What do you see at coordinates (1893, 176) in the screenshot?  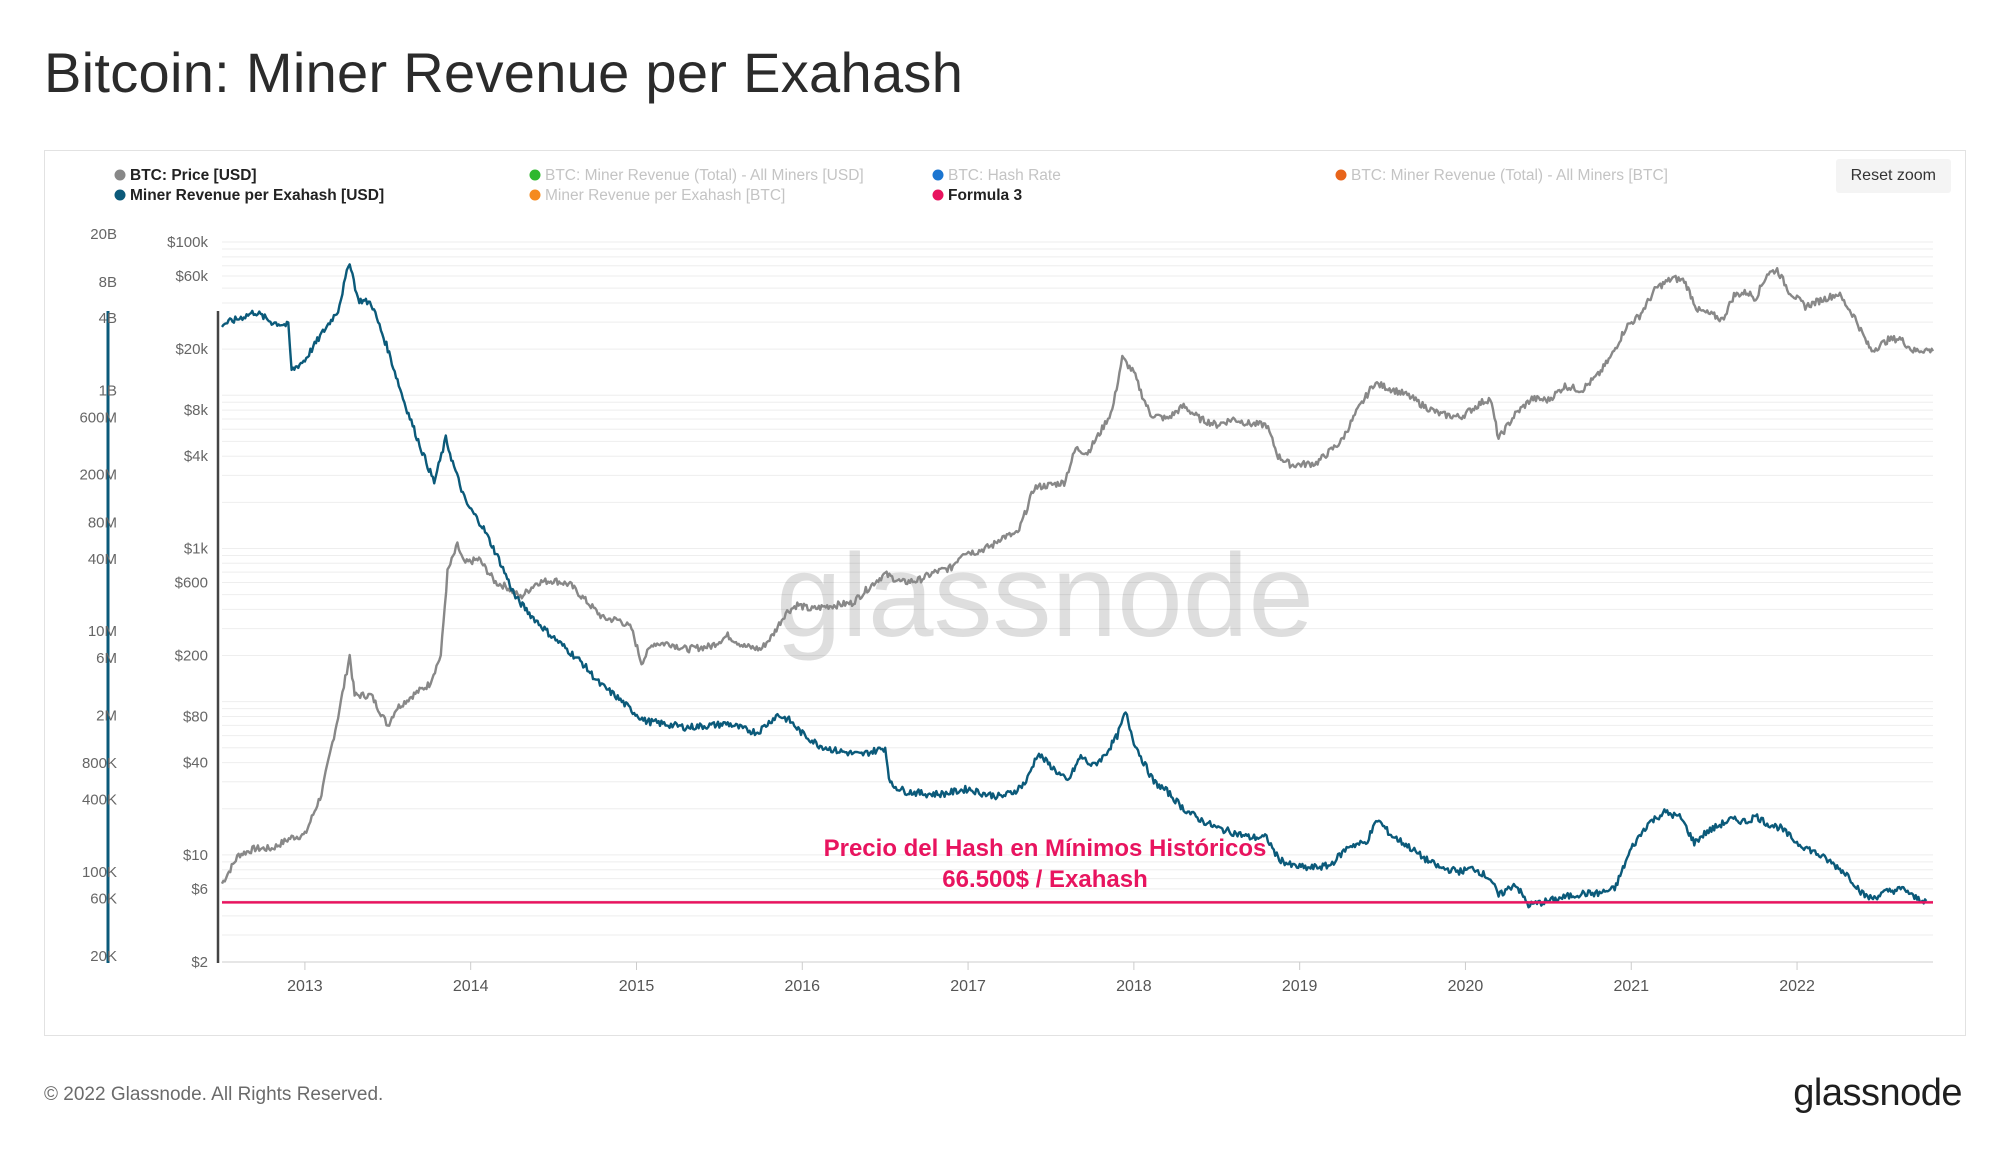 I see `reset-zoom-button: Reset zoom` at bounding box center [1893, 176].